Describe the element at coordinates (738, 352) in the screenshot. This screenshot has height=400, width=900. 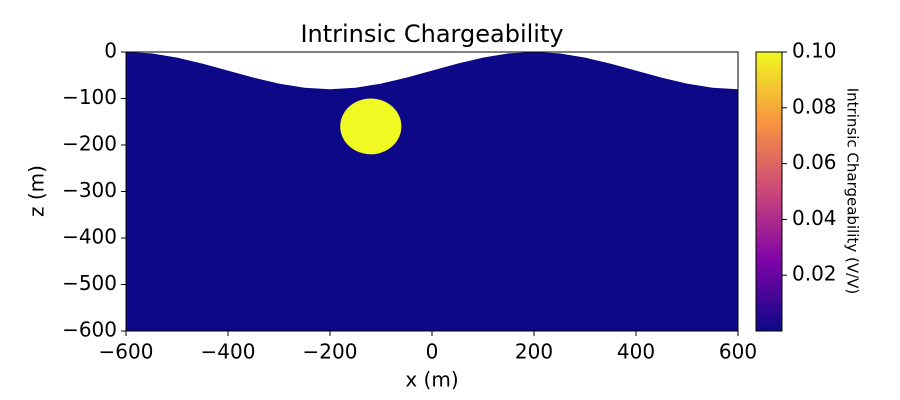
I see `x-tick-label: 600` at that location.